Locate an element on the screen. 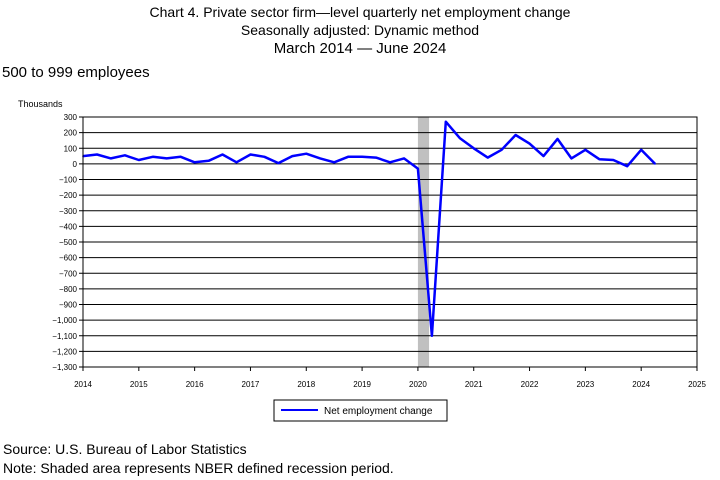 This screenshot has height=480, width=720. y-tick-label: −500 is located at coordinates (68, 242).